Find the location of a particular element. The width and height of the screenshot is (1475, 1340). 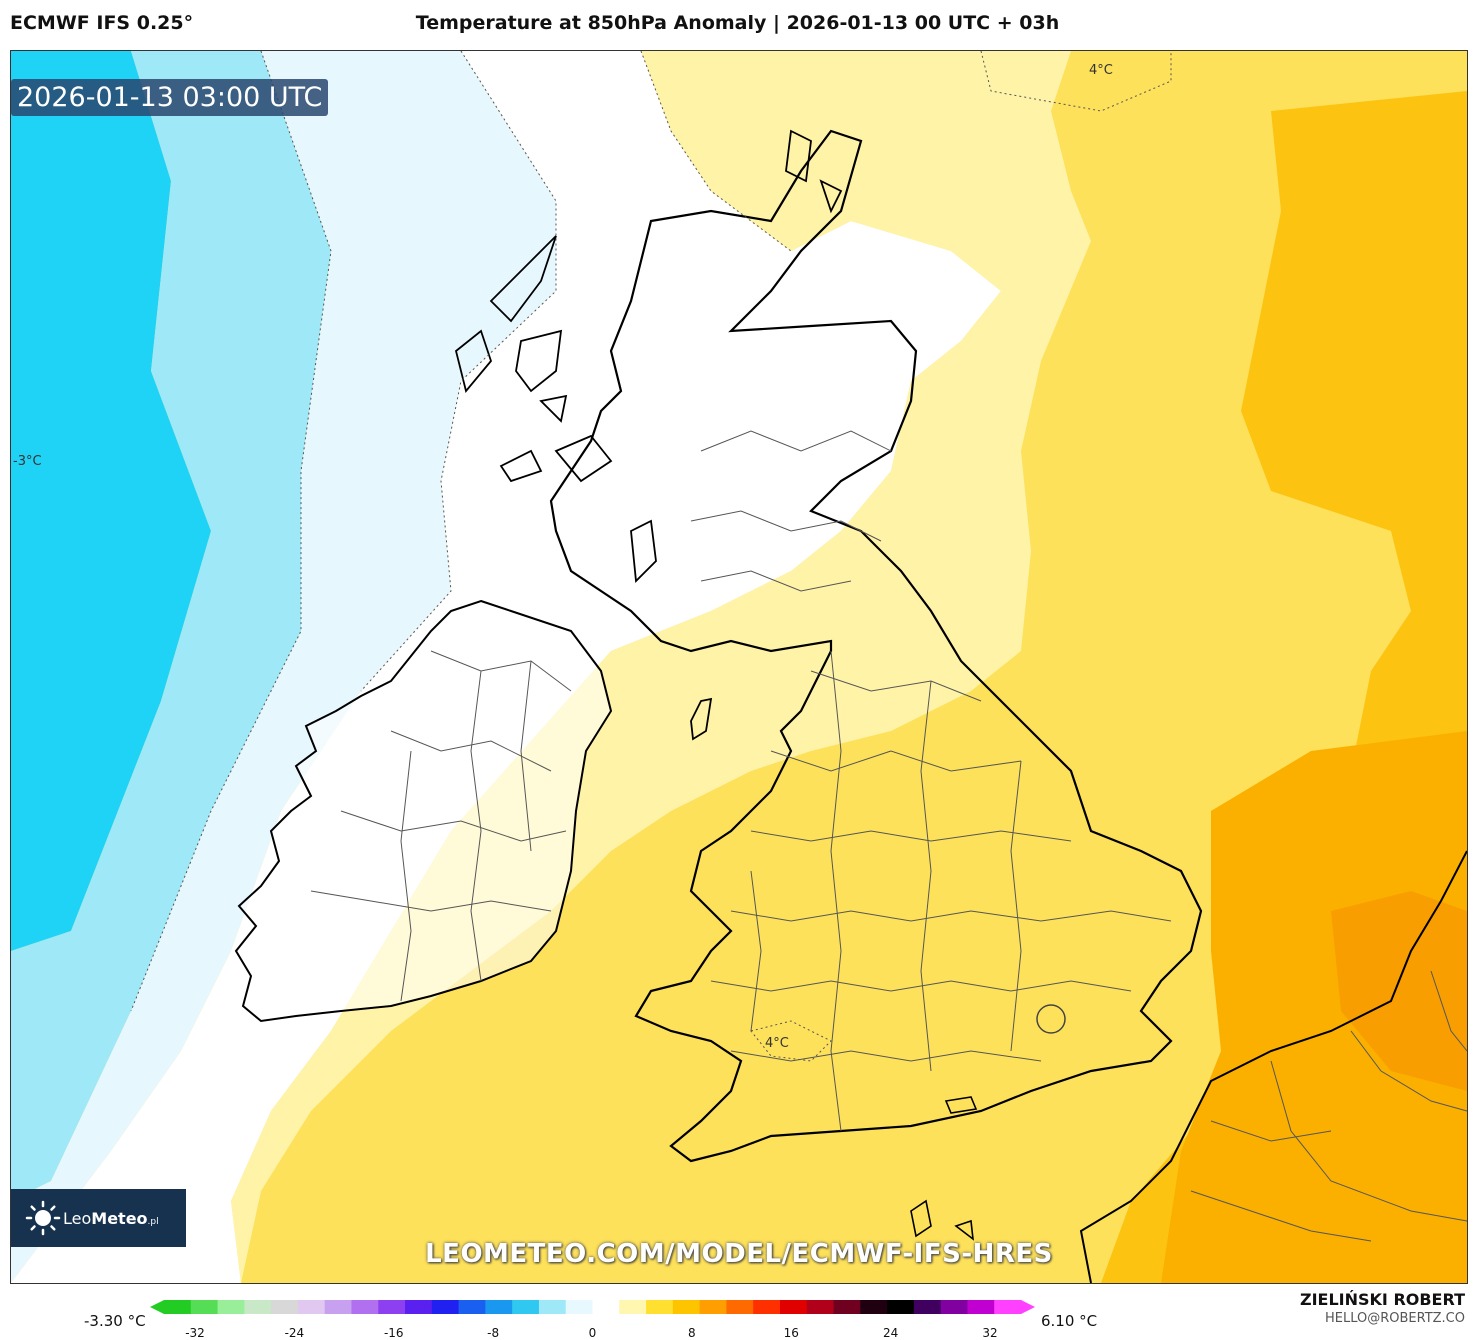

watermark-url: LEOMETEO.COM/MODEL/ECMWF-IFS-HRES is located at coordinates (739, 1254).